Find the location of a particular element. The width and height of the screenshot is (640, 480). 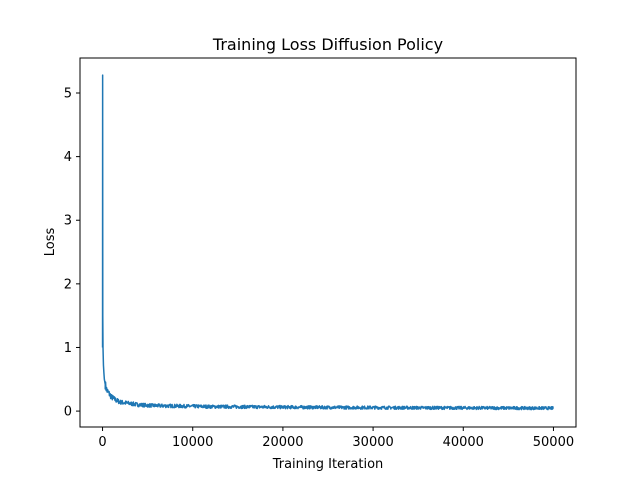

y-tick-label: 4 is located at coordinates (68, 157).